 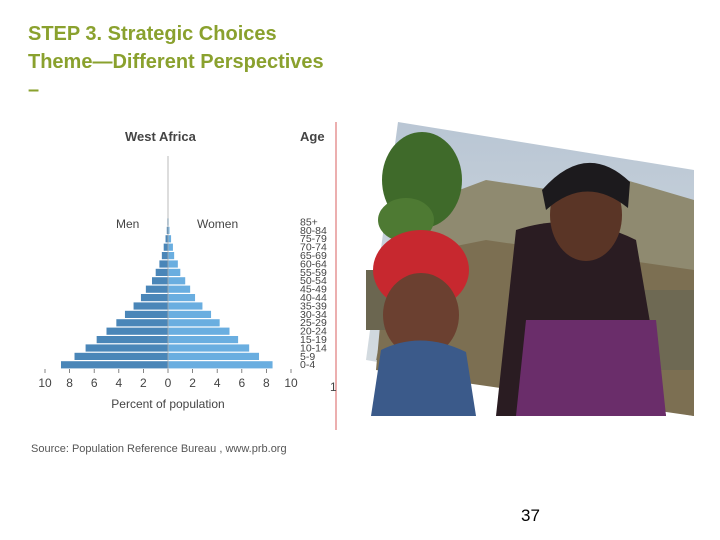 What do you see at coordinates (168, 383) in the screenshot?
I see `x-tick-label: 0` at bounding box center [168, 383].